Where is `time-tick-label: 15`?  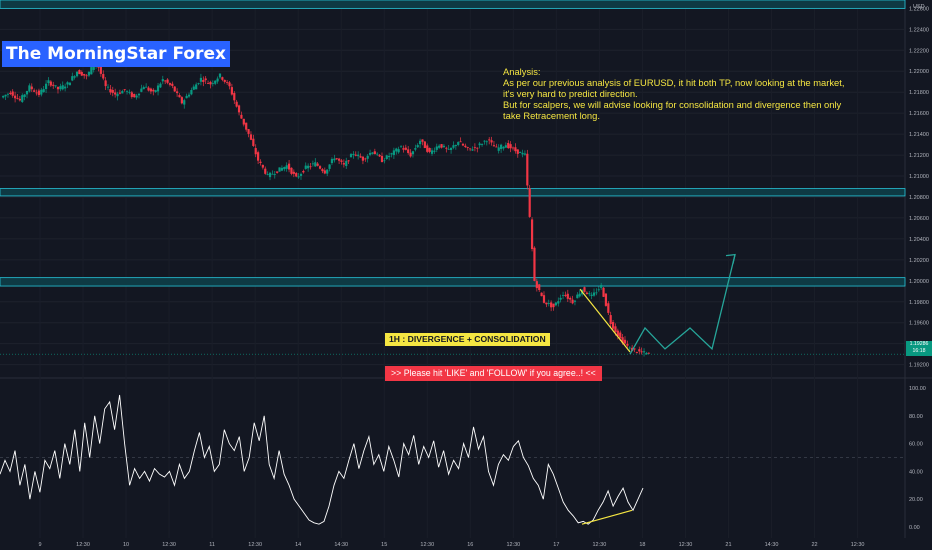
time-tick-label: 15 is located at coordinates (384, 545).